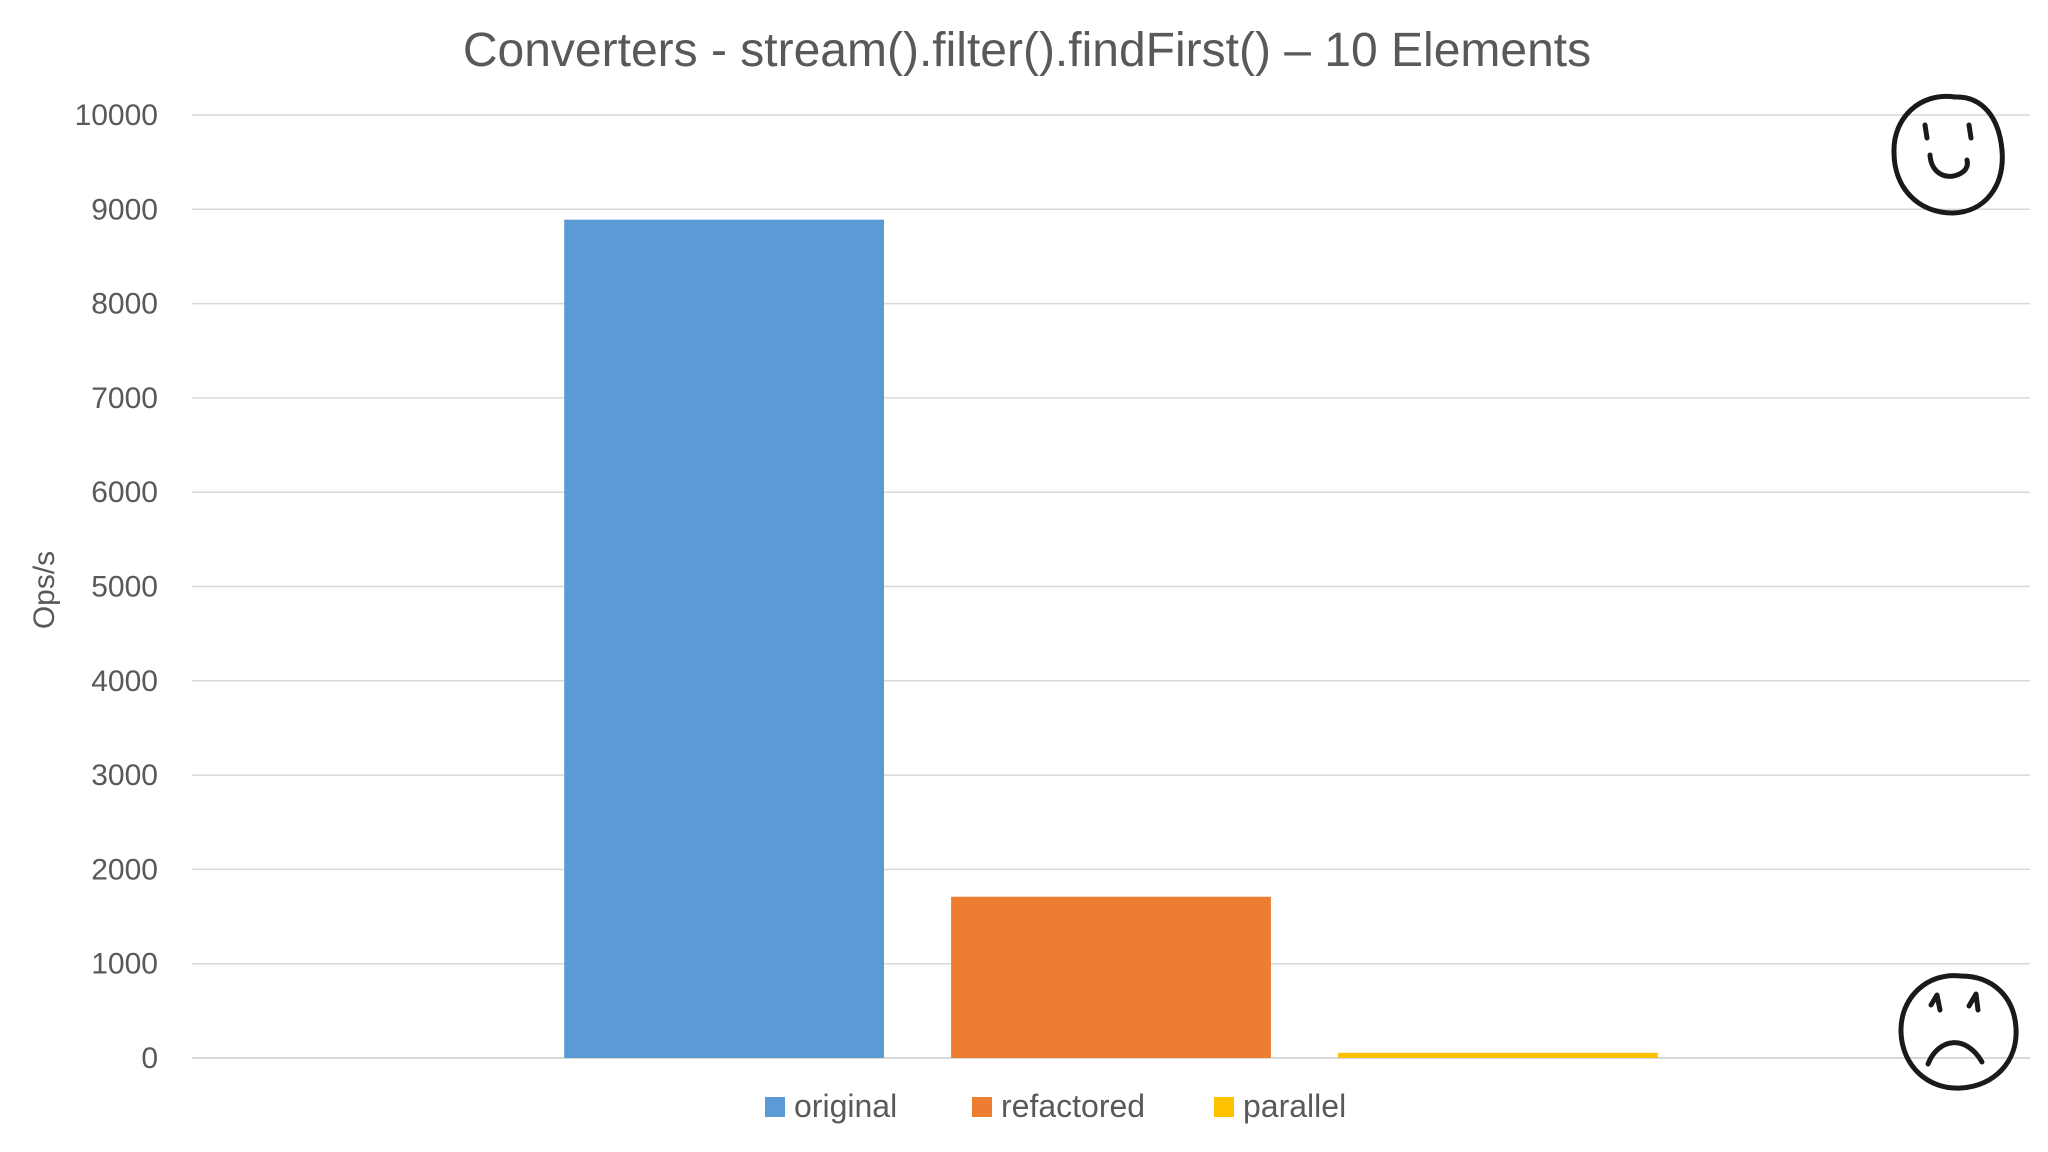 Image resolution: width=2048 pixels, height=1152 pixels. Describe the element at coordinates (124, 587) in the screenshot. I see `y-tick-label: 5000` at that location.